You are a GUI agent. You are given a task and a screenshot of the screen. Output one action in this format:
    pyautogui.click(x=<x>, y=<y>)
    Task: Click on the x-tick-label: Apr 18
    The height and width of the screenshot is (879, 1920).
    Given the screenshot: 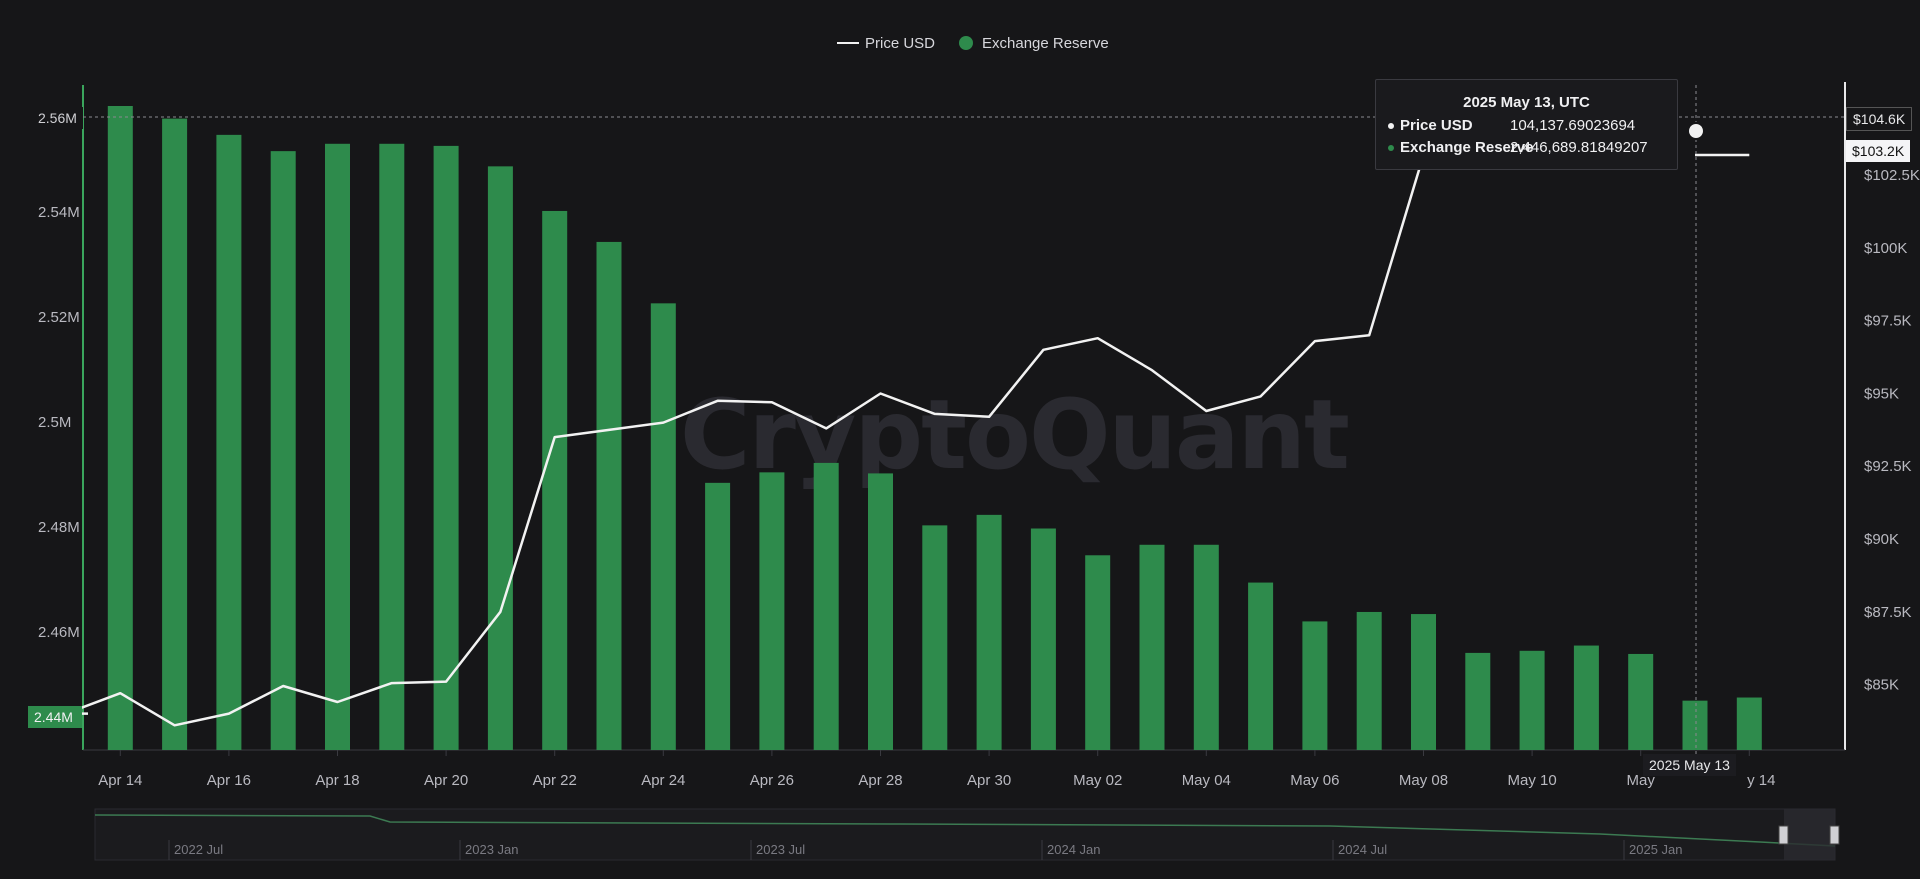 What is the action you would take?
    pyautogui.click(x=337, y=780)
    